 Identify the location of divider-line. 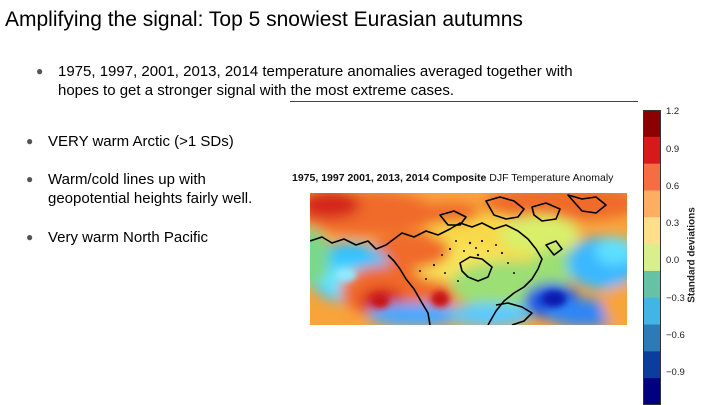
(464, 101).